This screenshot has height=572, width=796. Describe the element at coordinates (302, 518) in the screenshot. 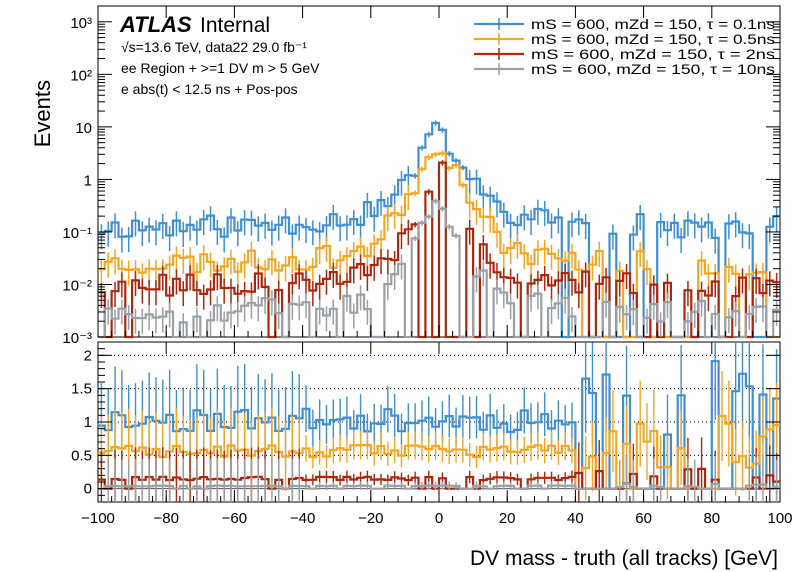

I see `x-tick-label: −40` at that location.